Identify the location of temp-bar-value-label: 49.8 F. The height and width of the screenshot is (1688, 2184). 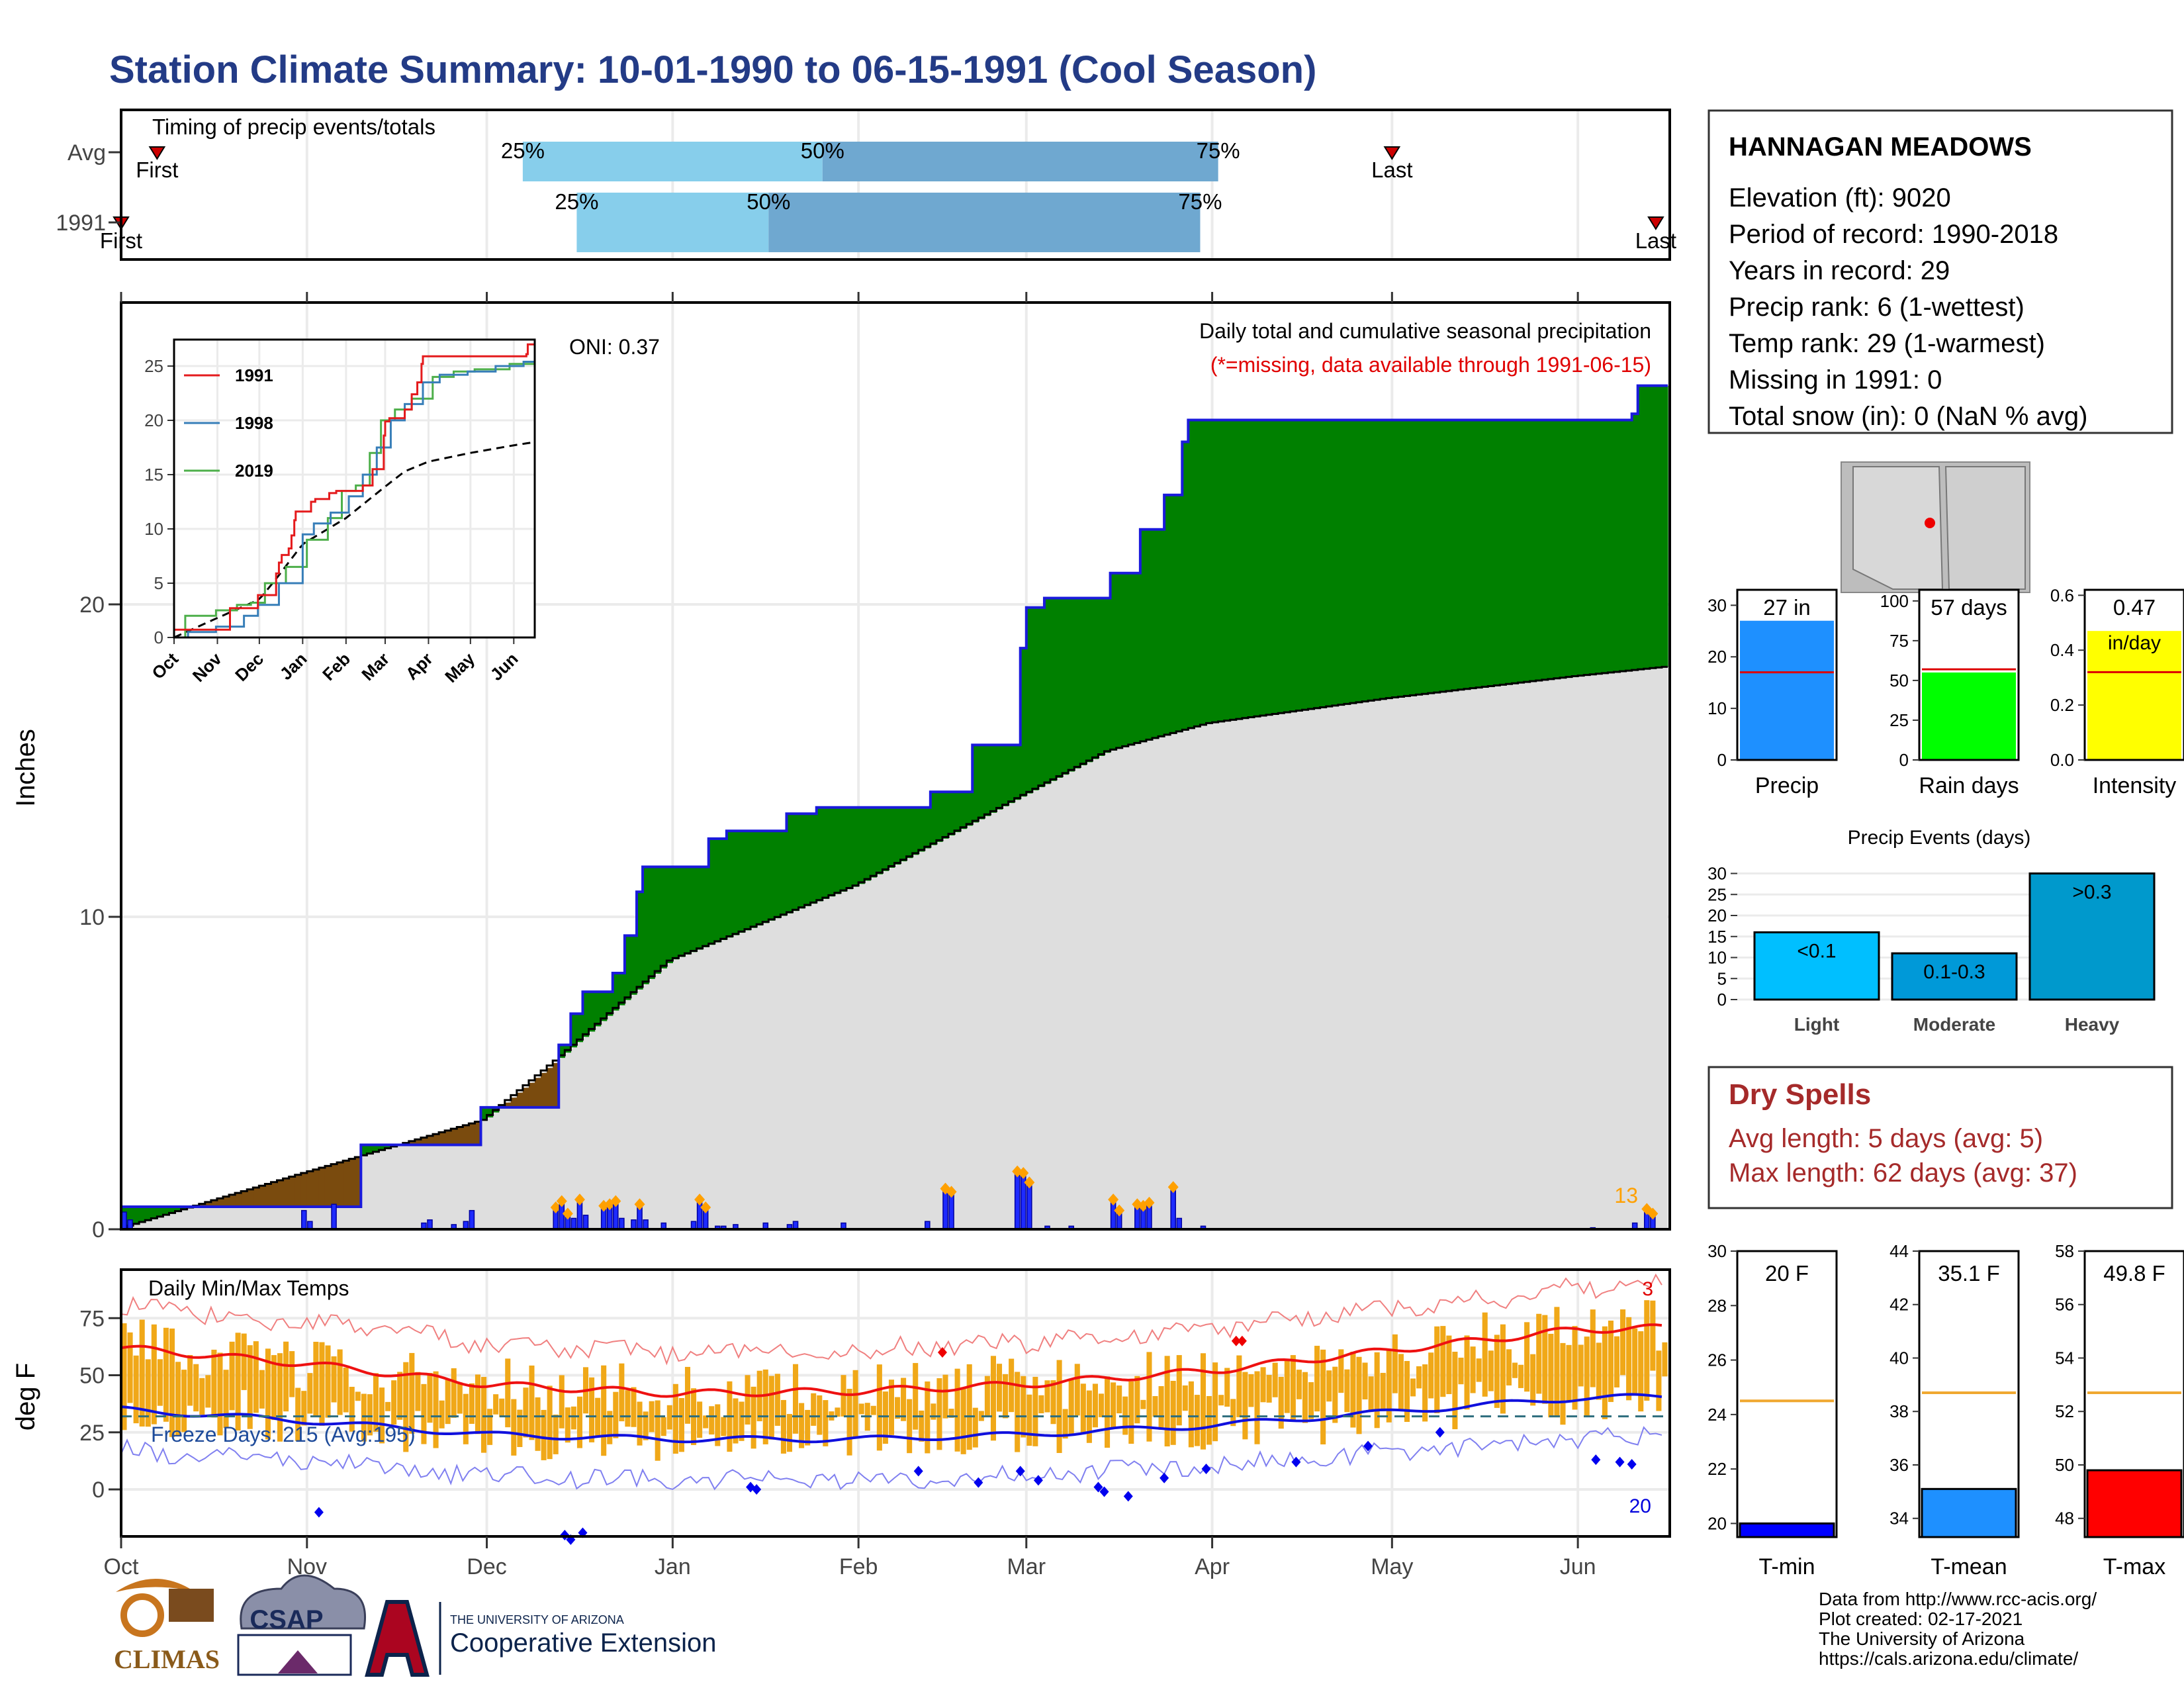
(2134, 1273).